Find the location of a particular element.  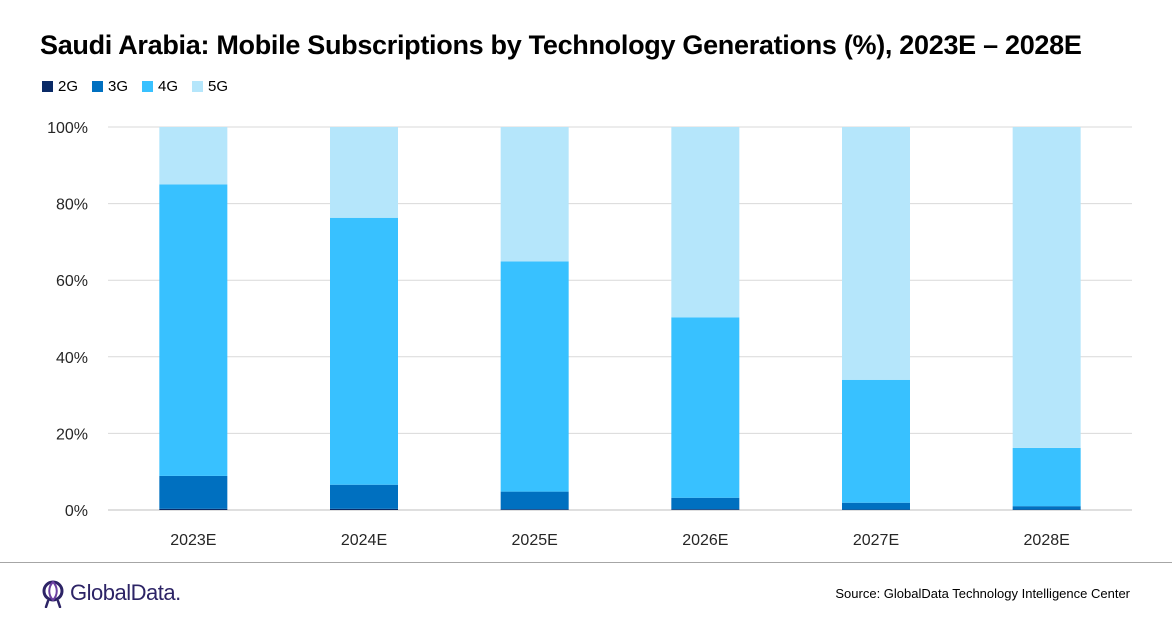

y-tick-label: 60% is located at coordinates (72, 281).